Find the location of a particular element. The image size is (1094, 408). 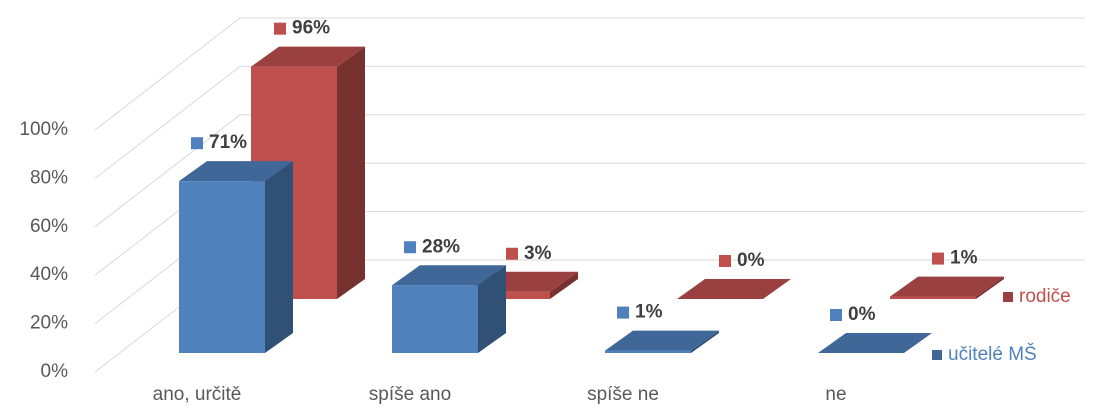

y-tick-label: 80% is located at coordinates (49, 177).